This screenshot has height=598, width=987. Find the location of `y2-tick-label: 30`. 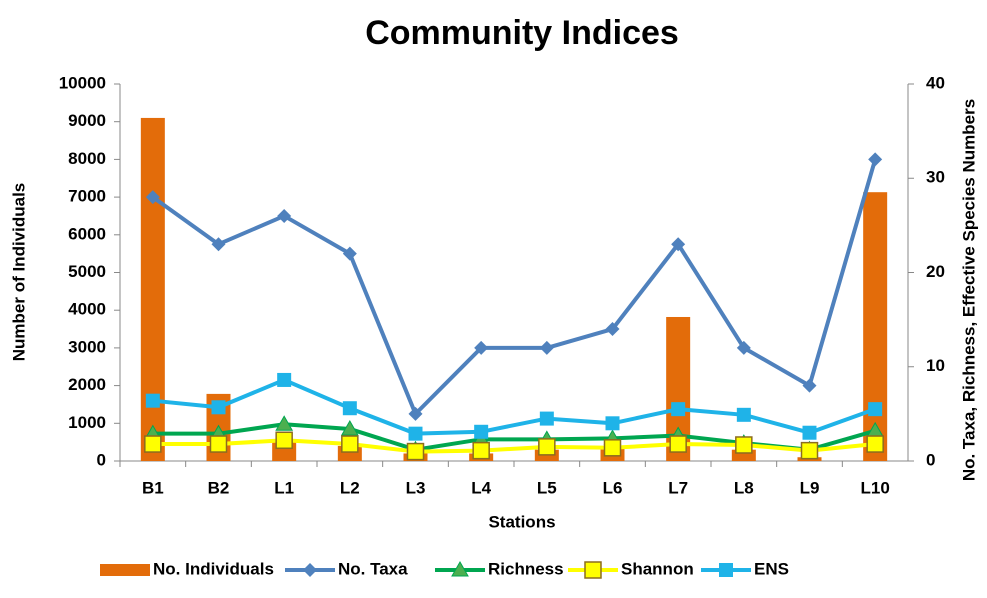

y2-tick-label: 30 is located at coordinates (935, 177).